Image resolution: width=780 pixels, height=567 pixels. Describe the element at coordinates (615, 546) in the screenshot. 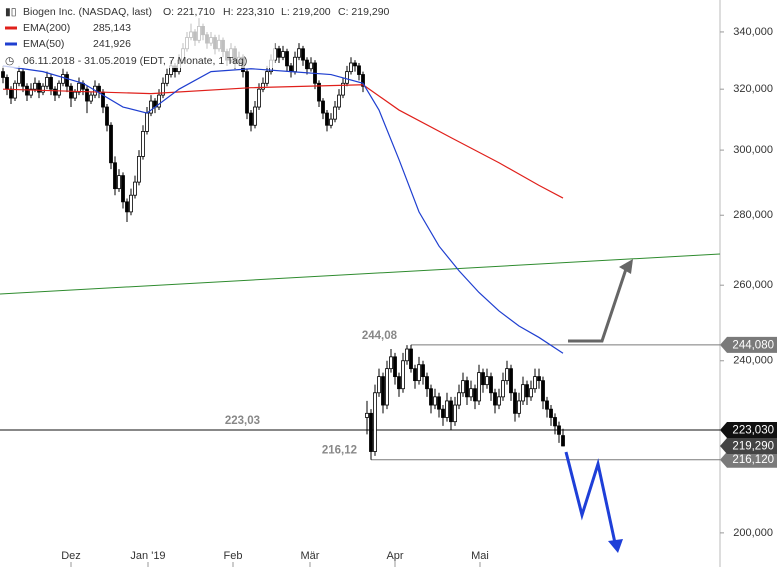

I see `down-arrow-head` at that location.